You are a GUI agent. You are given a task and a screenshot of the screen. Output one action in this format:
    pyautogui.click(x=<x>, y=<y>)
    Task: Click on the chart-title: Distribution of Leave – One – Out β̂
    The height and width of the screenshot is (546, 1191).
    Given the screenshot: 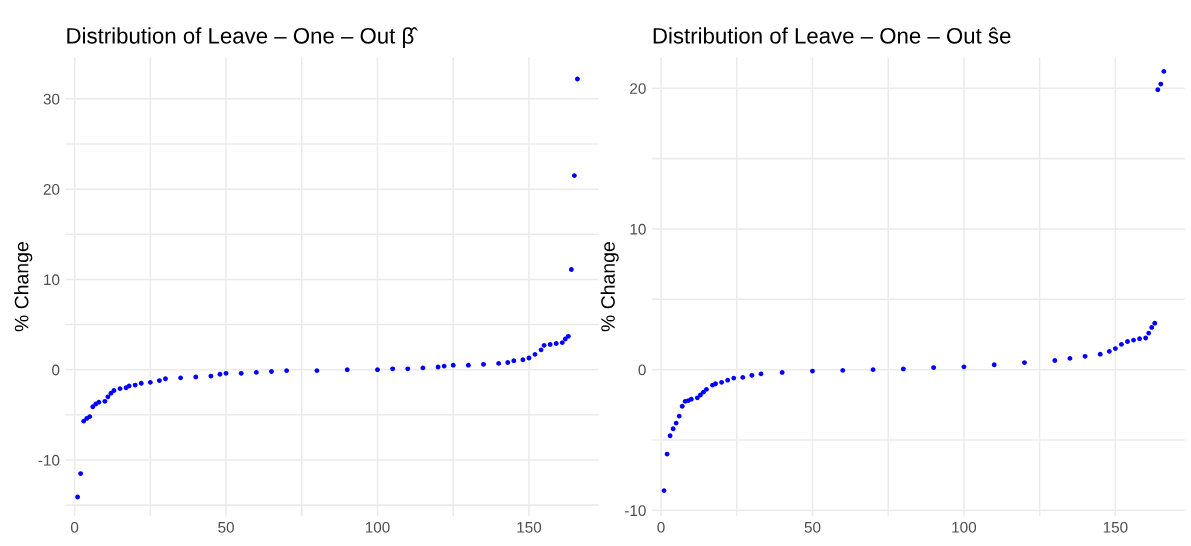 What is the action you would take?
    pyautogui.click(x=242, y=38)
    